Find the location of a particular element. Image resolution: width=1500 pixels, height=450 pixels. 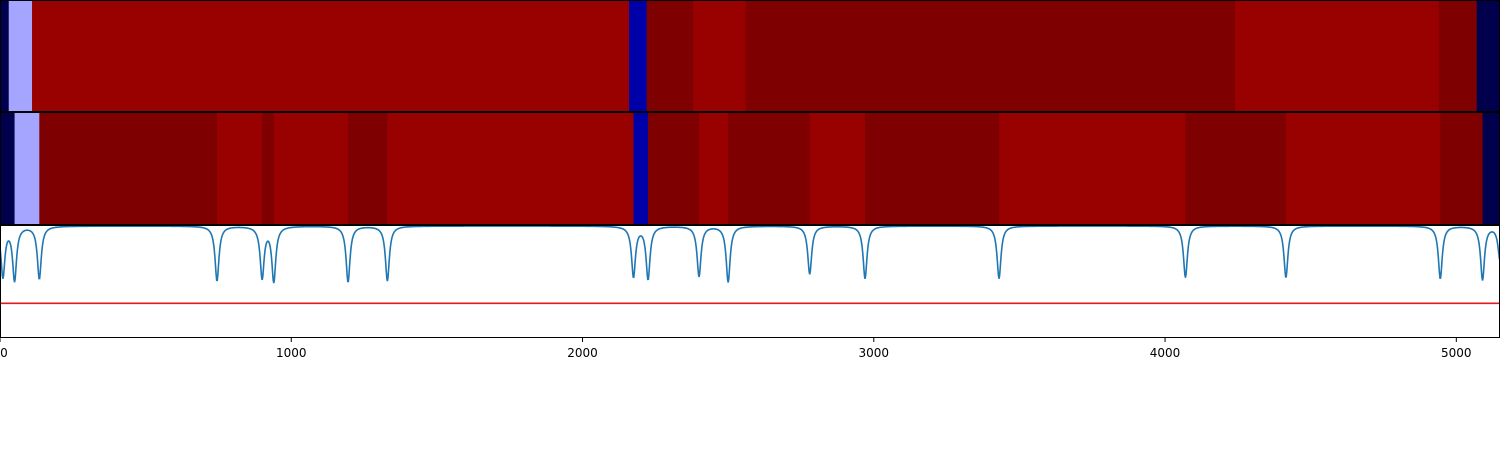

x-tick-label-5: 5000 is located at coordinates (1456, 353).